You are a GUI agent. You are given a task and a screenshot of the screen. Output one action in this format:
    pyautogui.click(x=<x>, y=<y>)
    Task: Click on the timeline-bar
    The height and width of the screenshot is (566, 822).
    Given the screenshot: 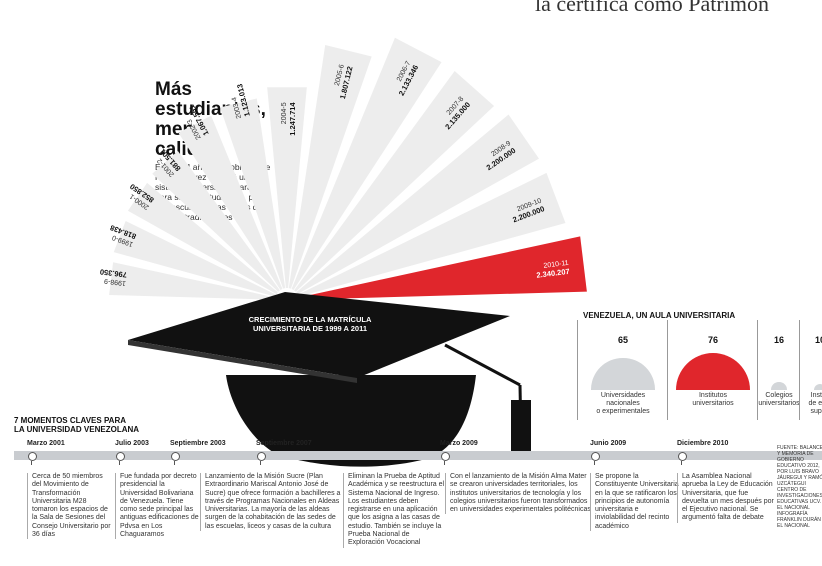 What is the action you would take?
    pyautogui.click(x=418, y=455)
    